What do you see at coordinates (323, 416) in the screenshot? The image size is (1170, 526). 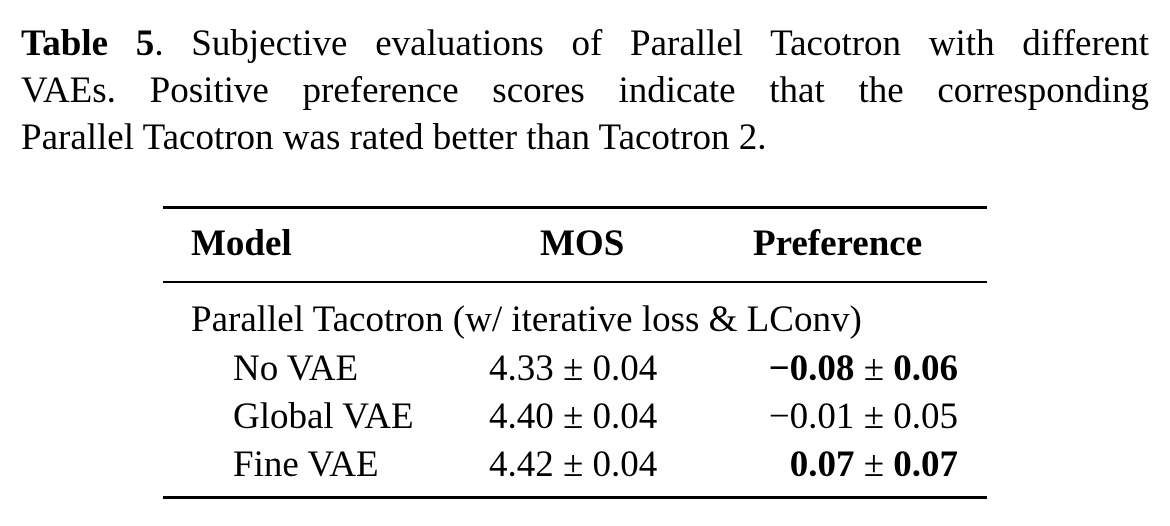 I see `row-model: Global VAE` at bounding box center [323, 416].